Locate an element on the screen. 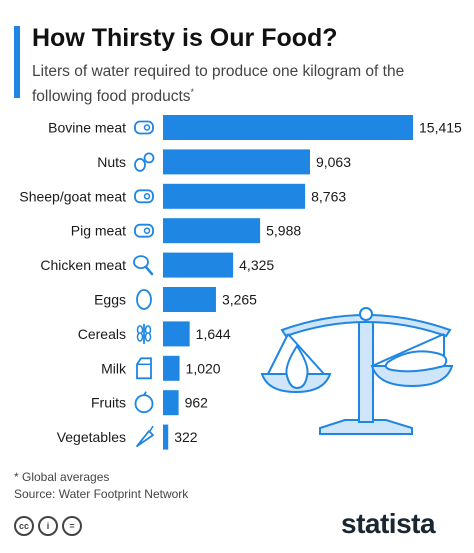  chart-title: How Thirsty is Our Food? is located at coordinates (185, 38).